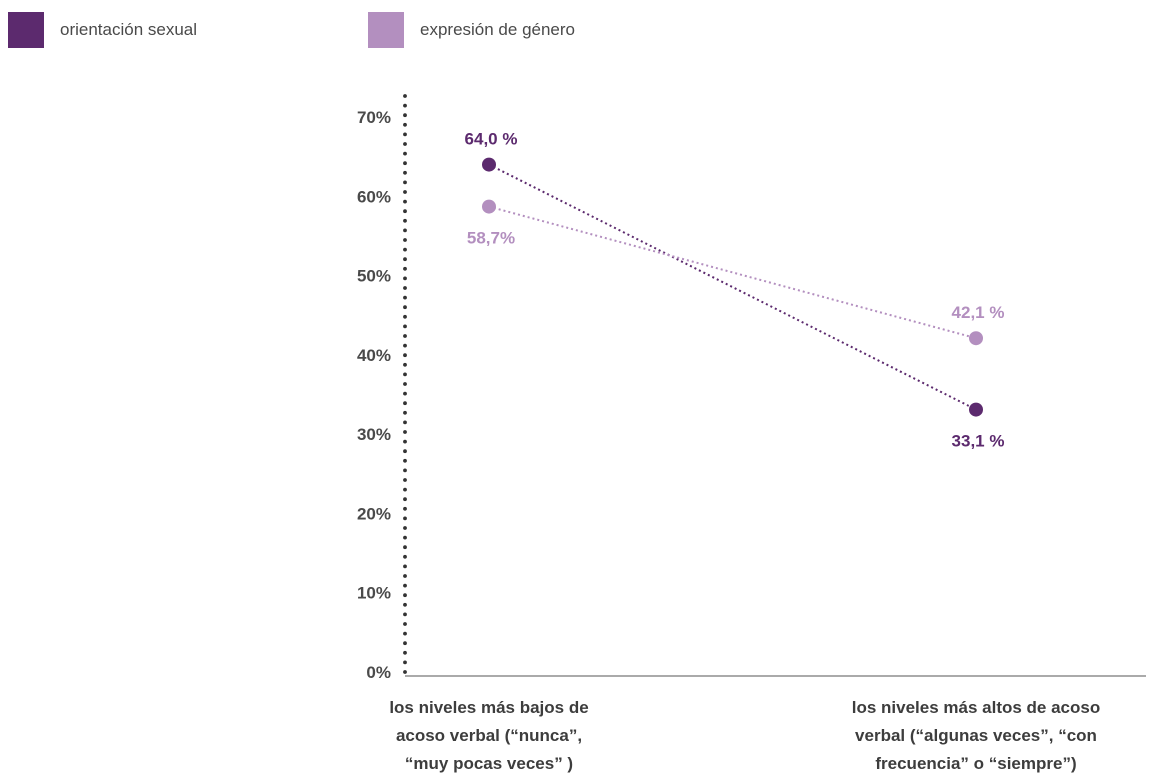 The width and height of the screenshot is (1150, 782). I want to click on data-label: 42,1 %, so click(978, 312).